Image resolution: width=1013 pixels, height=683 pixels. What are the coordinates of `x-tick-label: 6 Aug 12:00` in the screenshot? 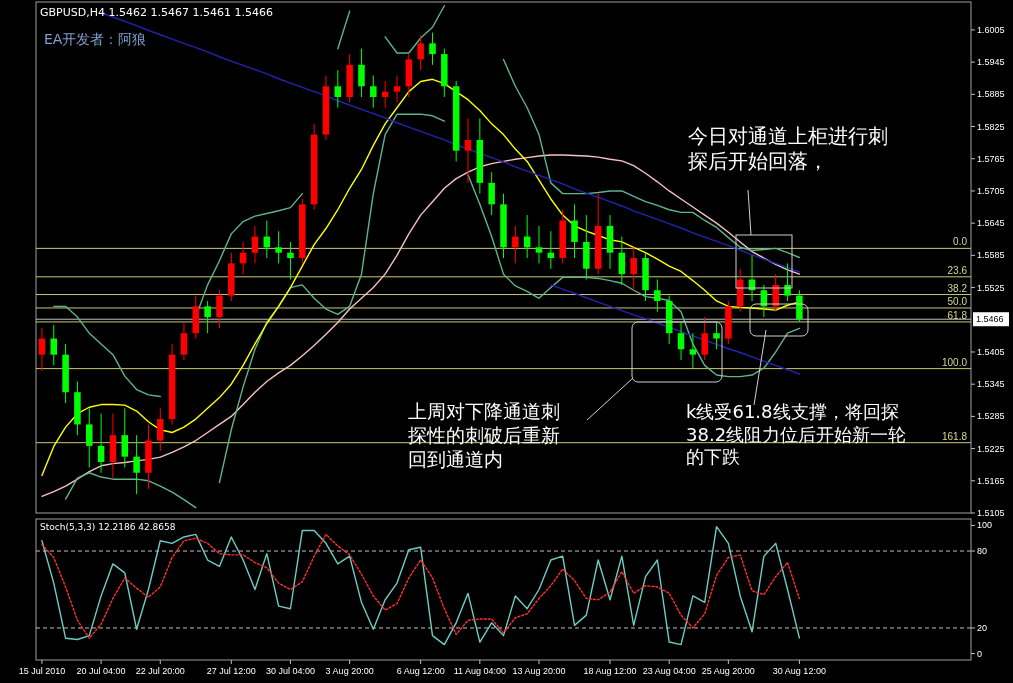 It's located at (420, 671).